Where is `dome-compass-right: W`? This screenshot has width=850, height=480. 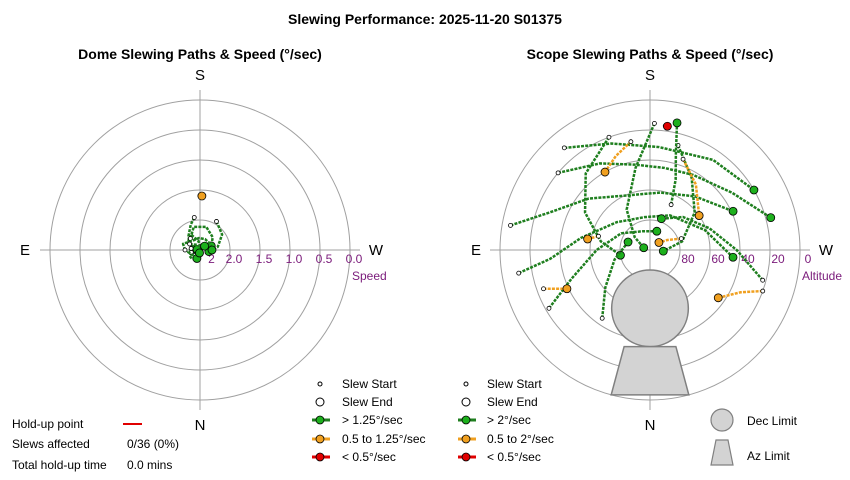
dome-compass-right: W is located at coordinates (376, 250).